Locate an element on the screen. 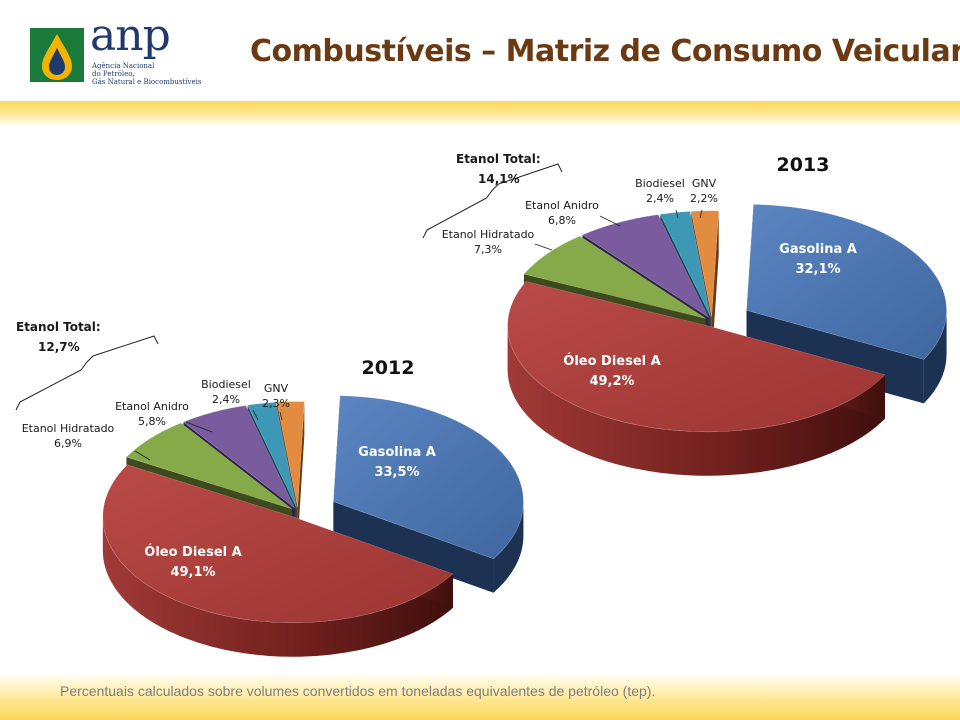 The width and height of the screenshot is (960, 720). logo-subtitle-line: Gás Natural e Biocombustíveis is located at coordinates (147, 82).